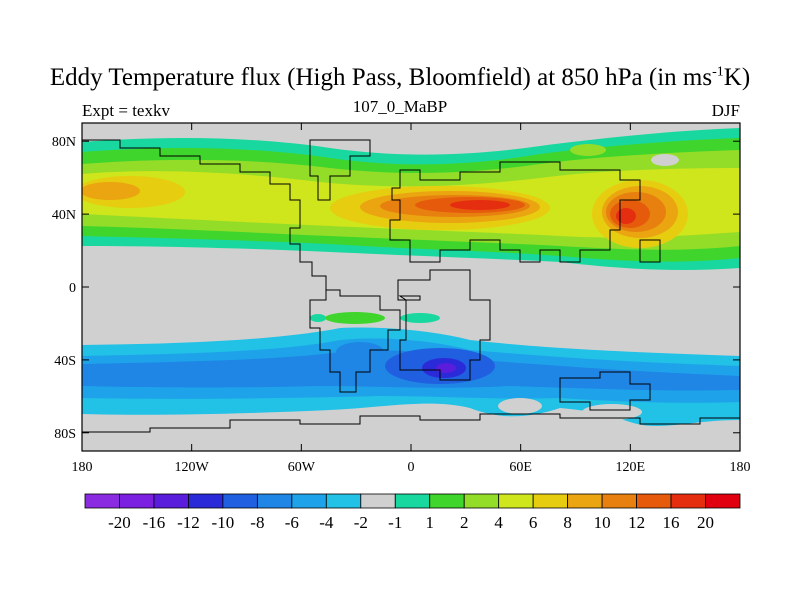 This screenshot has width=800, height=600. What do you see at coordinates (188, 522) in the screenshot?
I see `colorbar-label: -12` at bounding box center [188, 522].